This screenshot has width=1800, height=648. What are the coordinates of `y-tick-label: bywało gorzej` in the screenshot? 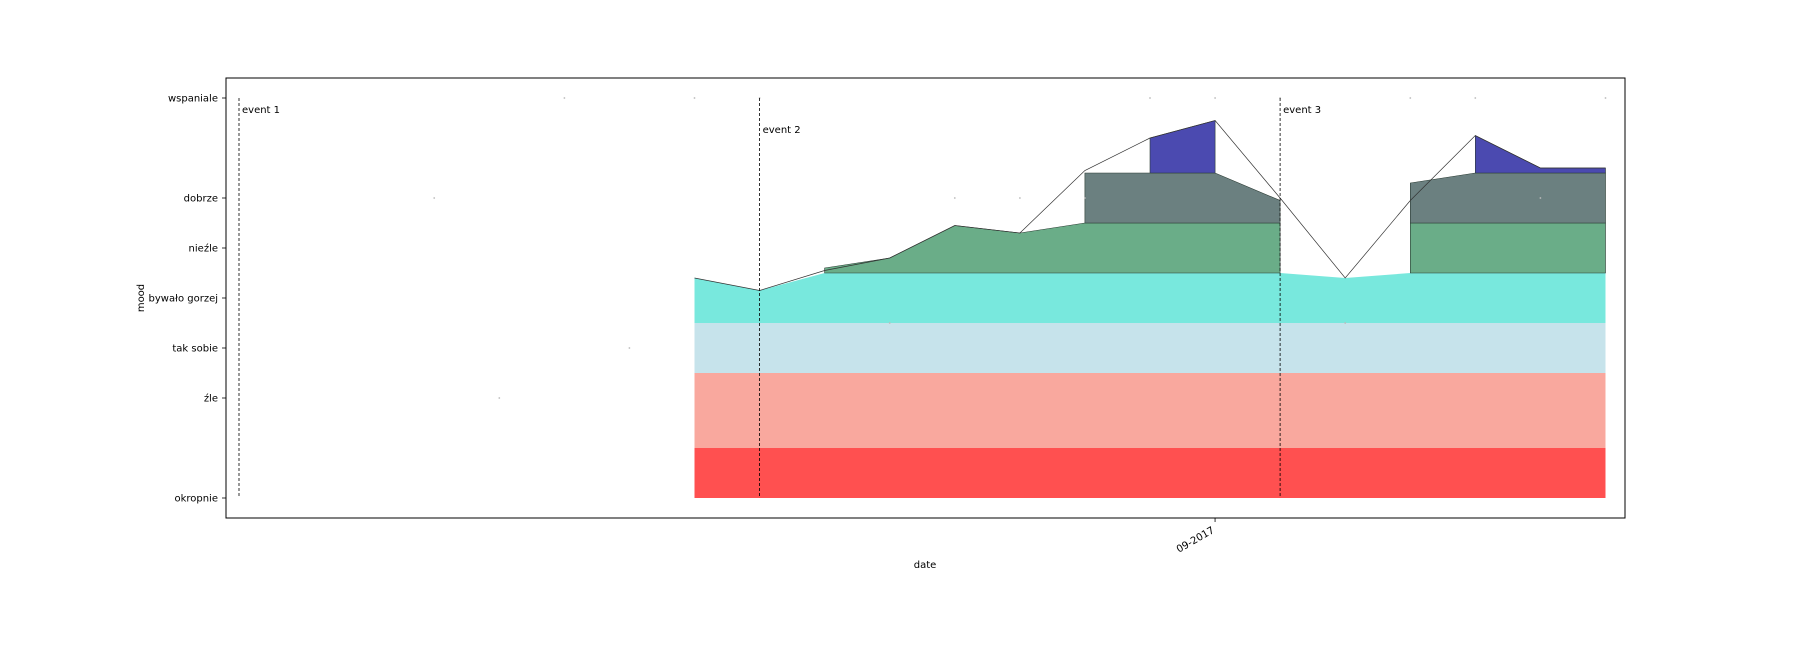 It's located at (183, 299).